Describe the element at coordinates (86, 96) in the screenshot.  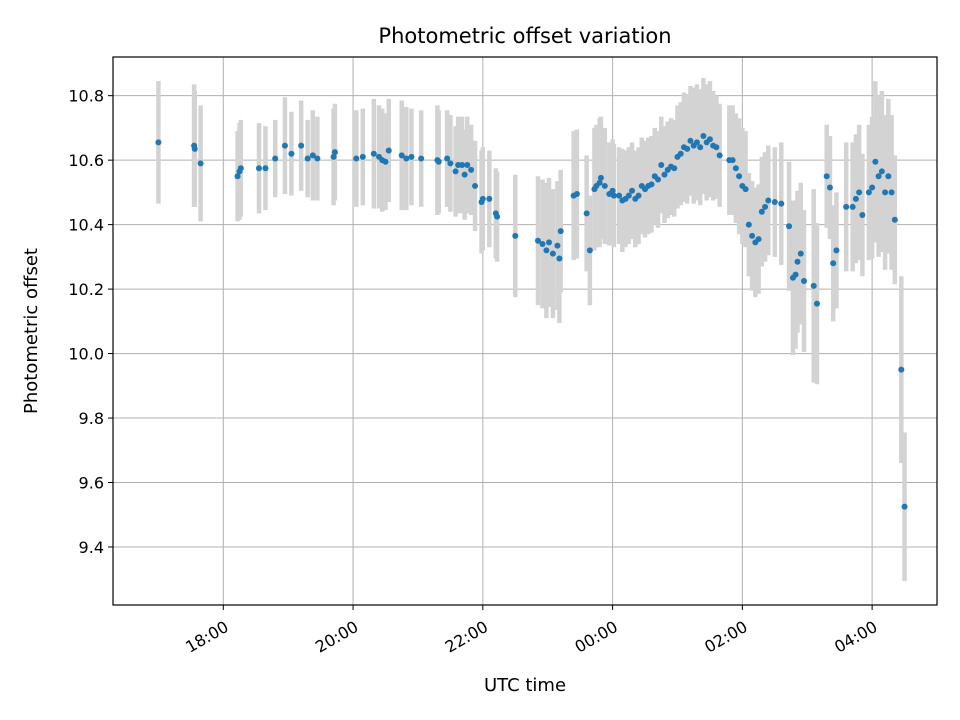
I see `y-tick-label: 10.8` at that location.